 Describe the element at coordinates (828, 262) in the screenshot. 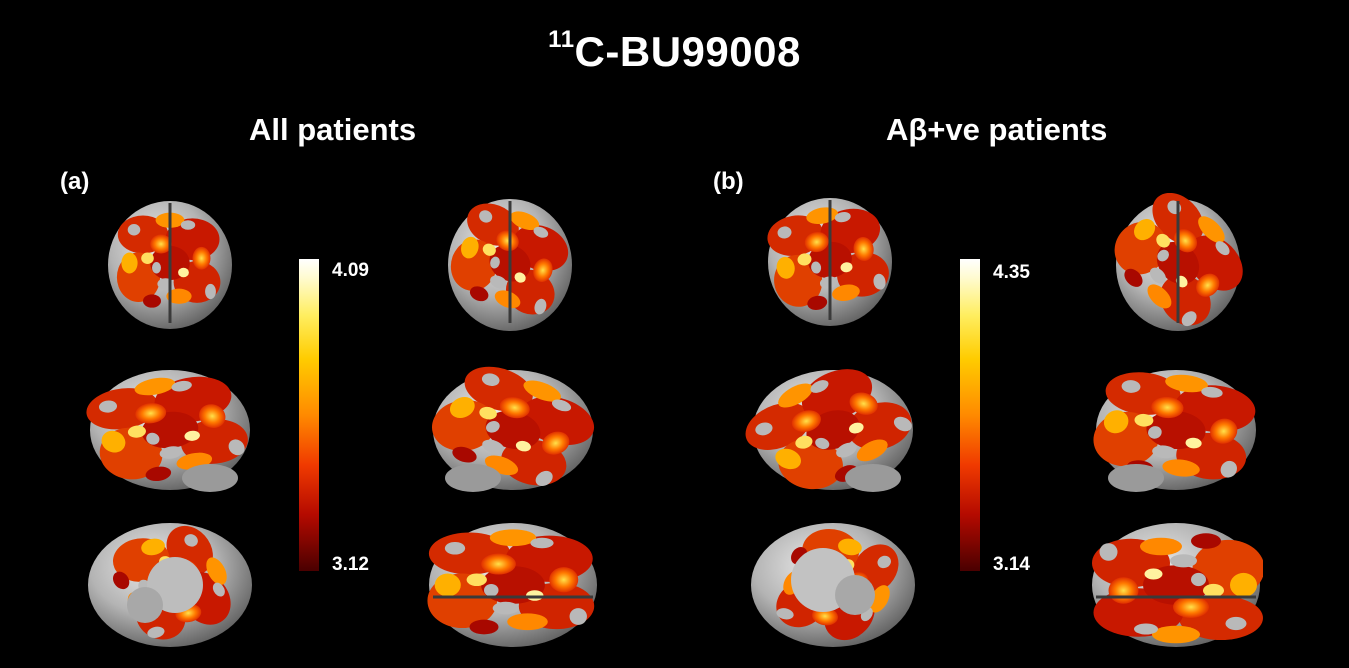

I see `panel-b-brain-anterior` at that location.